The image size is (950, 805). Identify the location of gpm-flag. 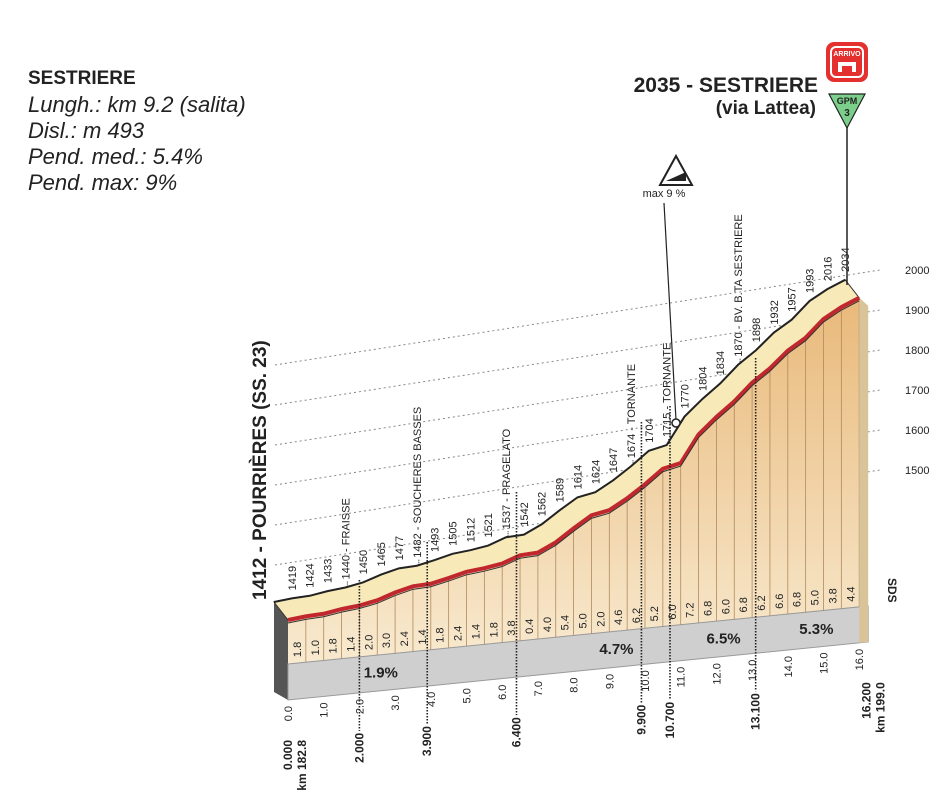
(847, 111).